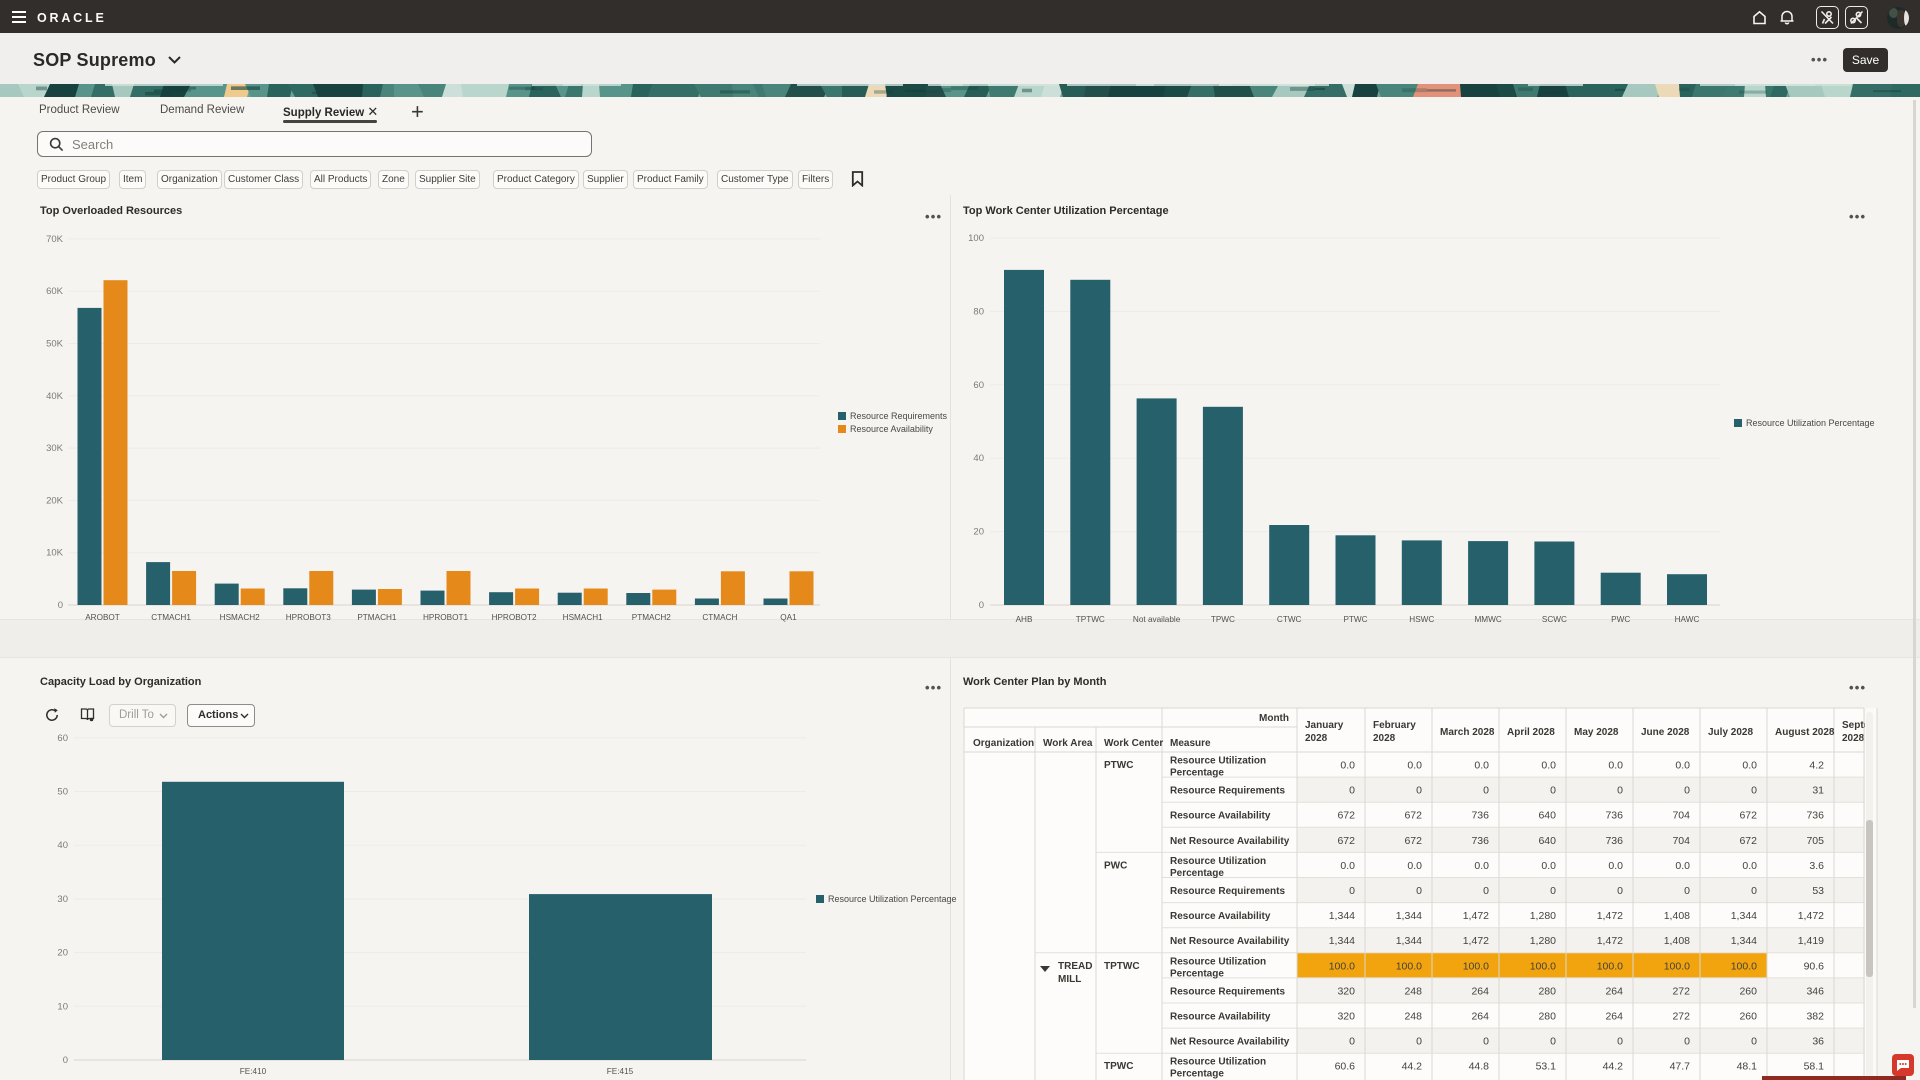 The image size is (1920, 1080). Describe the element at coordinates (1115, 865) in the screenshot. I see `svg-text: PWC` at that location.